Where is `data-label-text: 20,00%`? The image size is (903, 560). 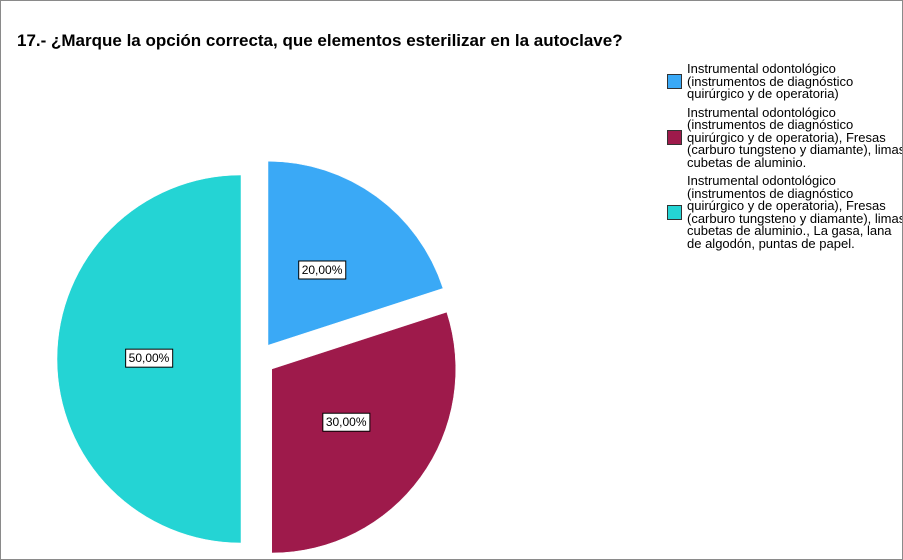
data-label-text: 20,00% is located at coordinates (322, 270).